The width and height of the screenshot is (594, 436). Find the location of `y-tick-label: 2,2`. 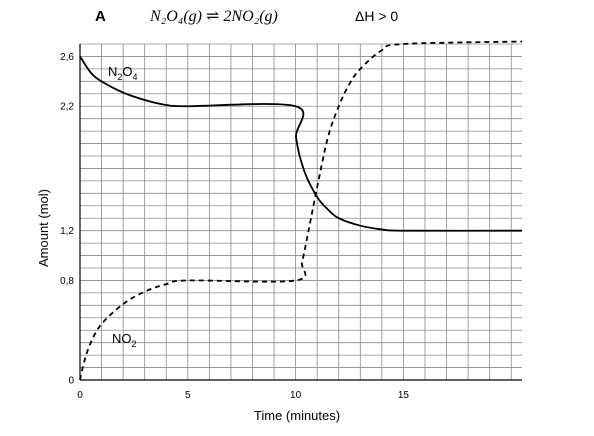

y-tick-label: 2,2 is located at coordinates (67, 107).